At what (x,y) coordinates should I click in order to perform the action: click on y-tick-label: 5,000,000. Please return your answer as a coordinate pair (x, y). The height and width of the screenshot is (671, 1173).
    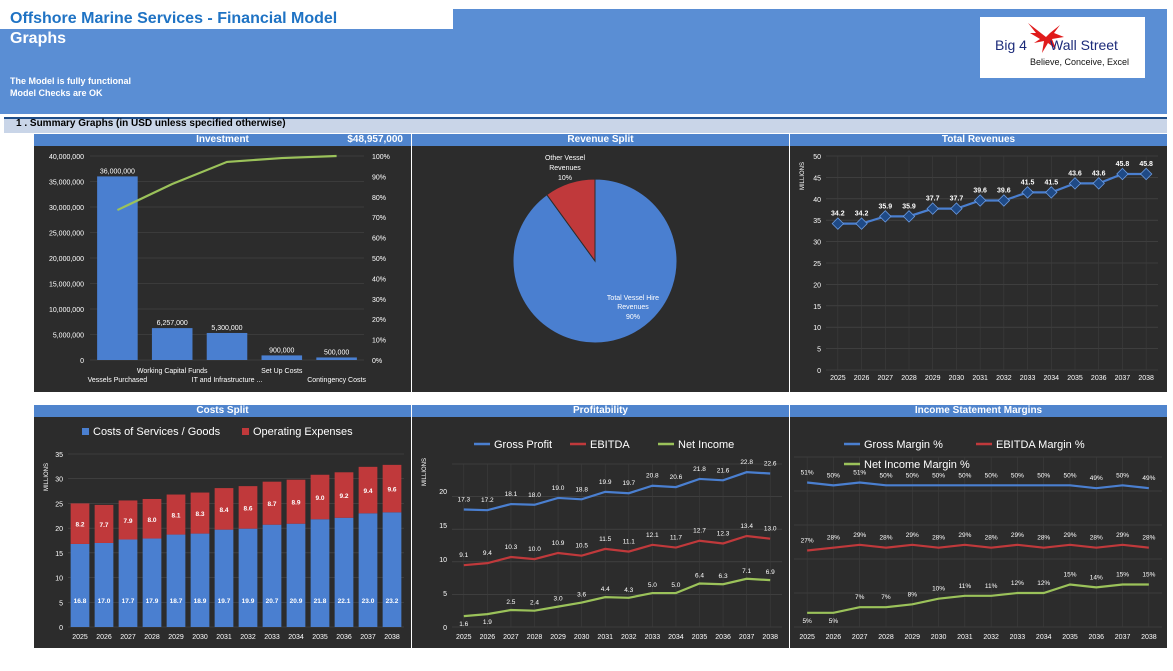
    Looking at the image, I should click on (68, 336).